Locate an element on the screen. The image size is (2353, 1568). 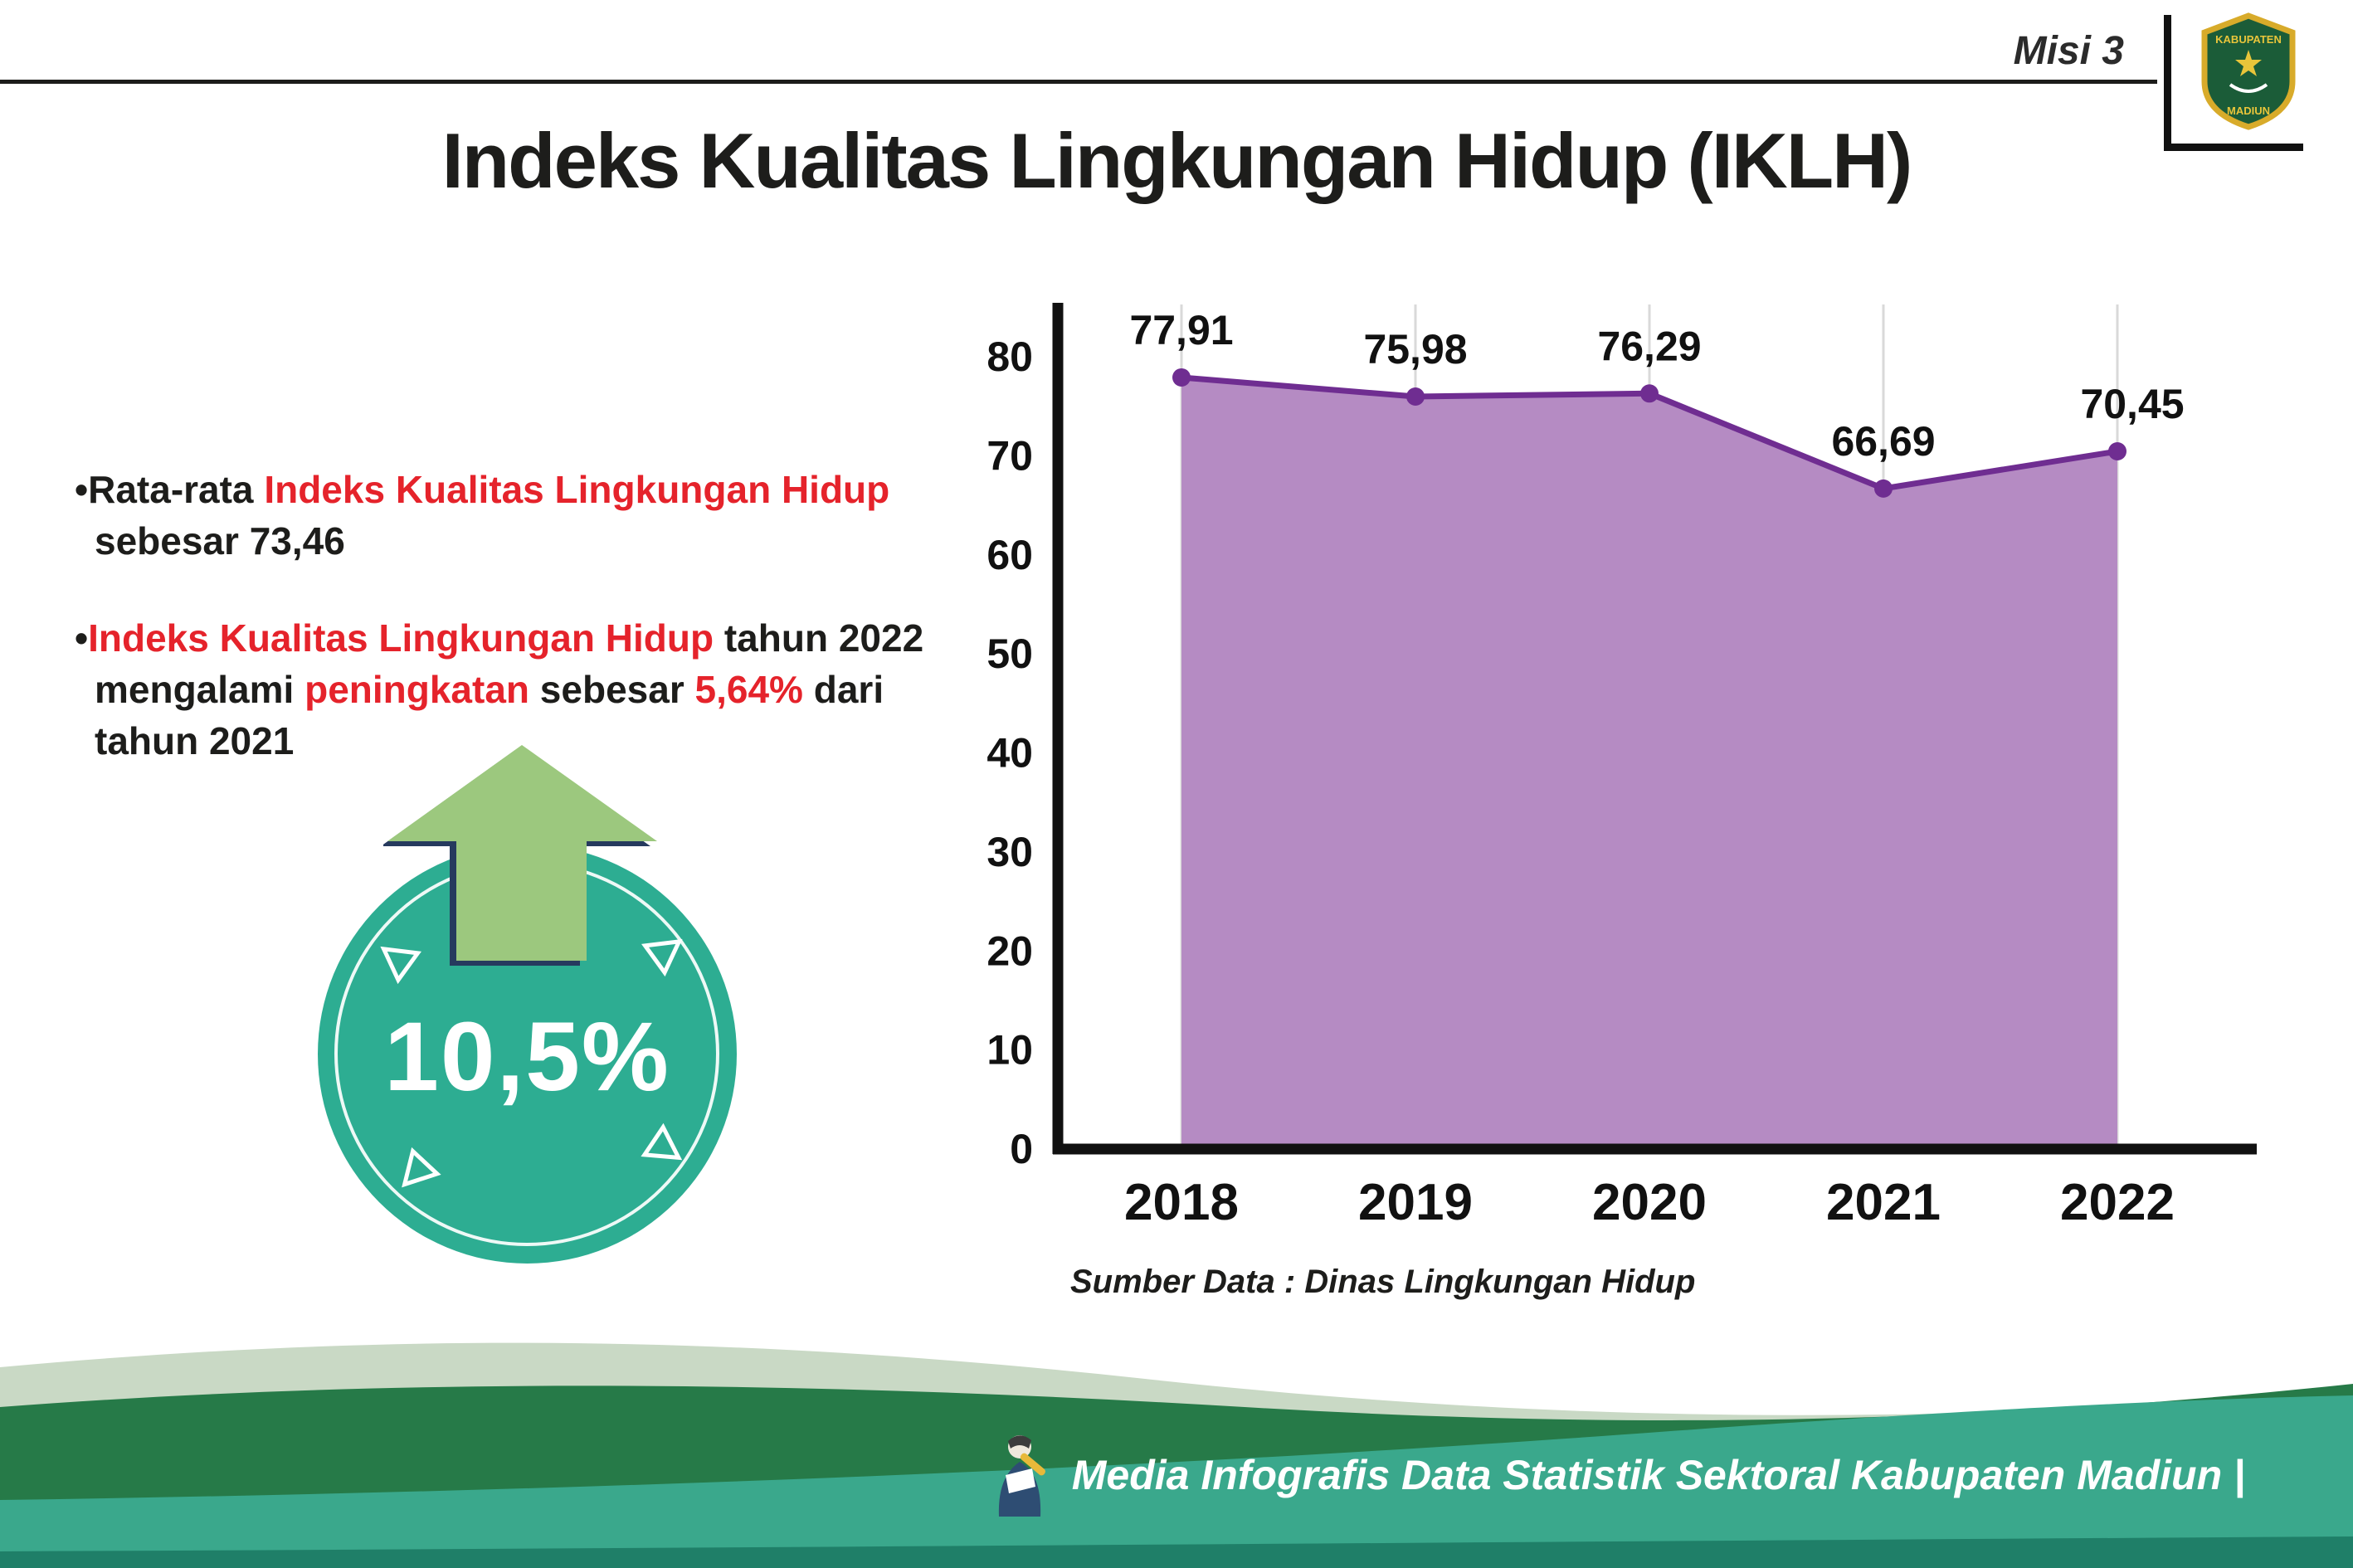
svg-text: 80 is located at coordinates (1010, 357).